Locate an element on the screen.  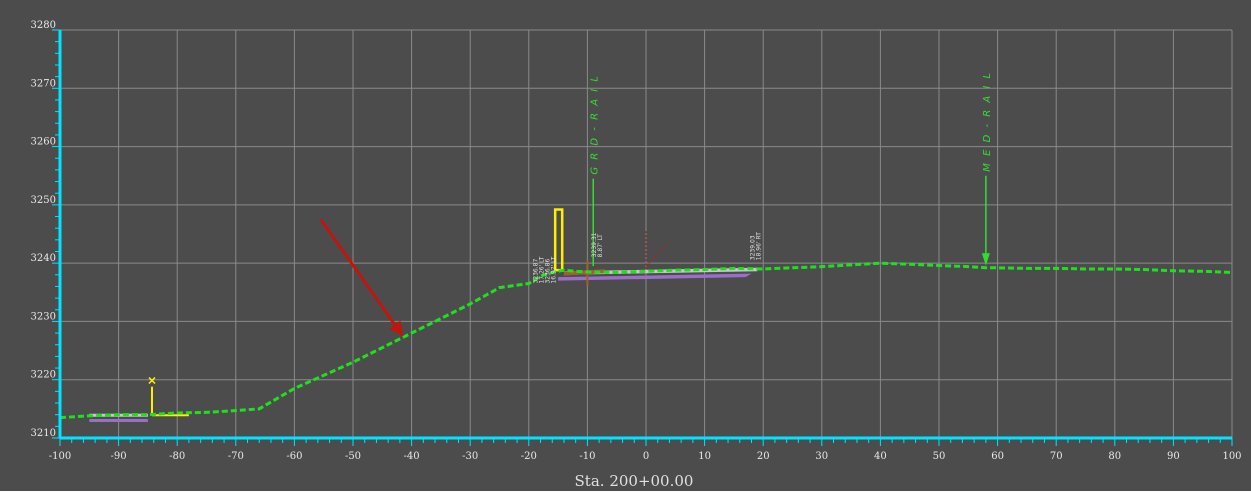
y-tick-label: 3280 is located at coordinates (43, 25).